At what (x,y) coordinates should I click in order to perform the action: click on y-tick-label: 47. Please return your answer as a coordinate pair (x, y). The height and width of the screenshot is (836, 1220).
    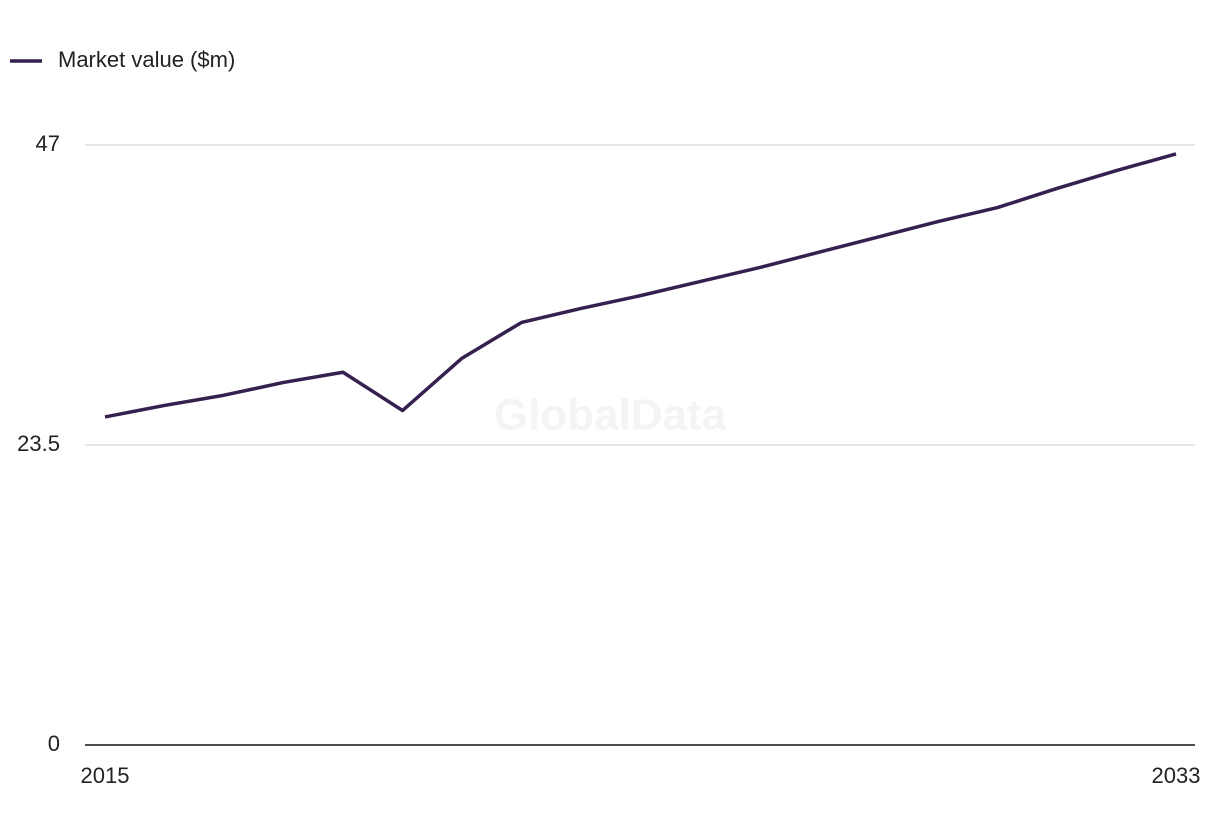
    Looking at the image, I should click on (48, 143).